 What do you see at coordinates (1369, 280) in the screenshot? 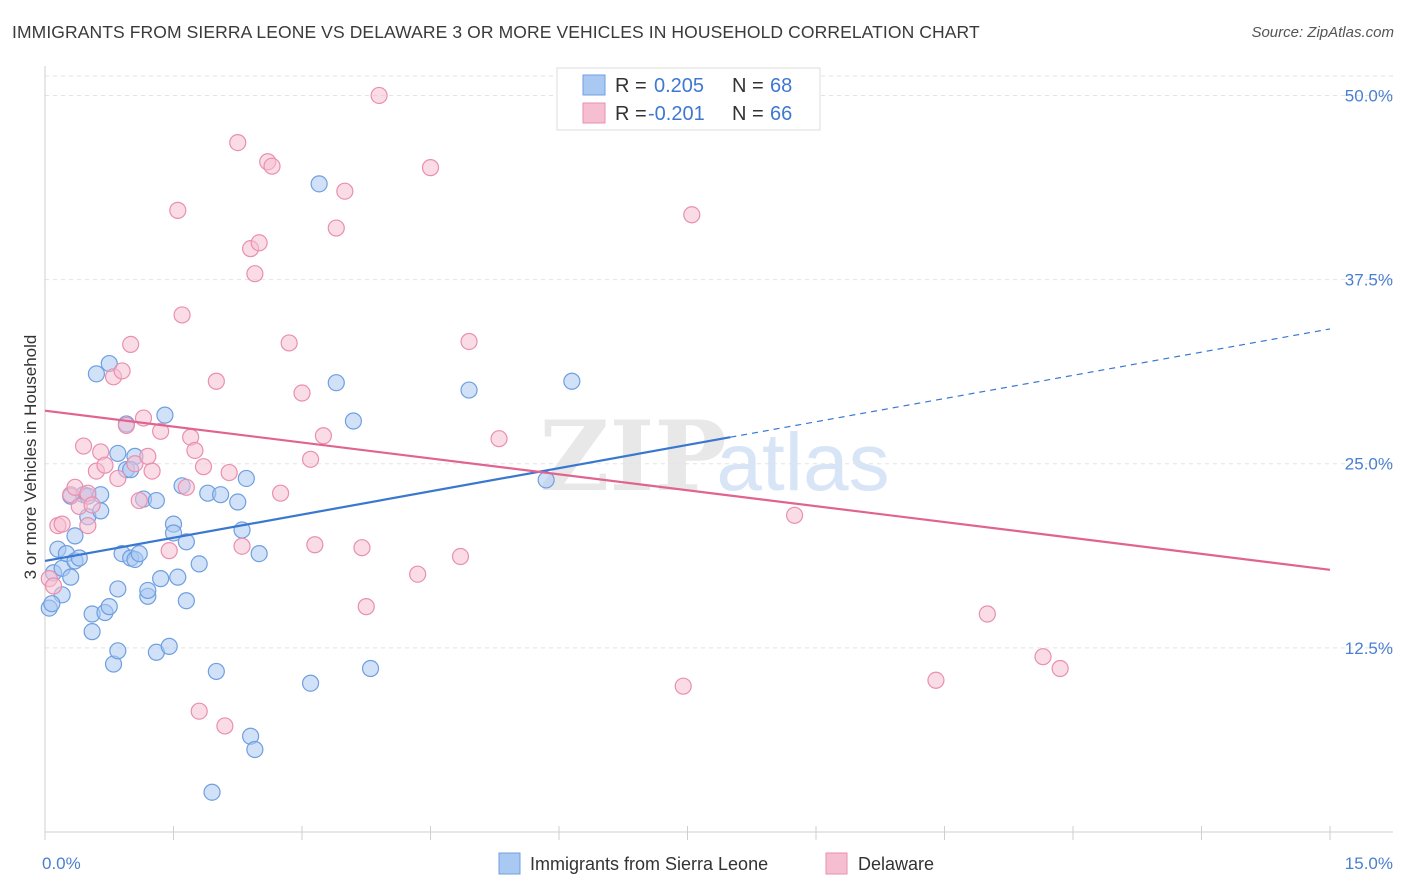
I see `y-tick-label: 37.5%` at bounding box center [1369, 280].